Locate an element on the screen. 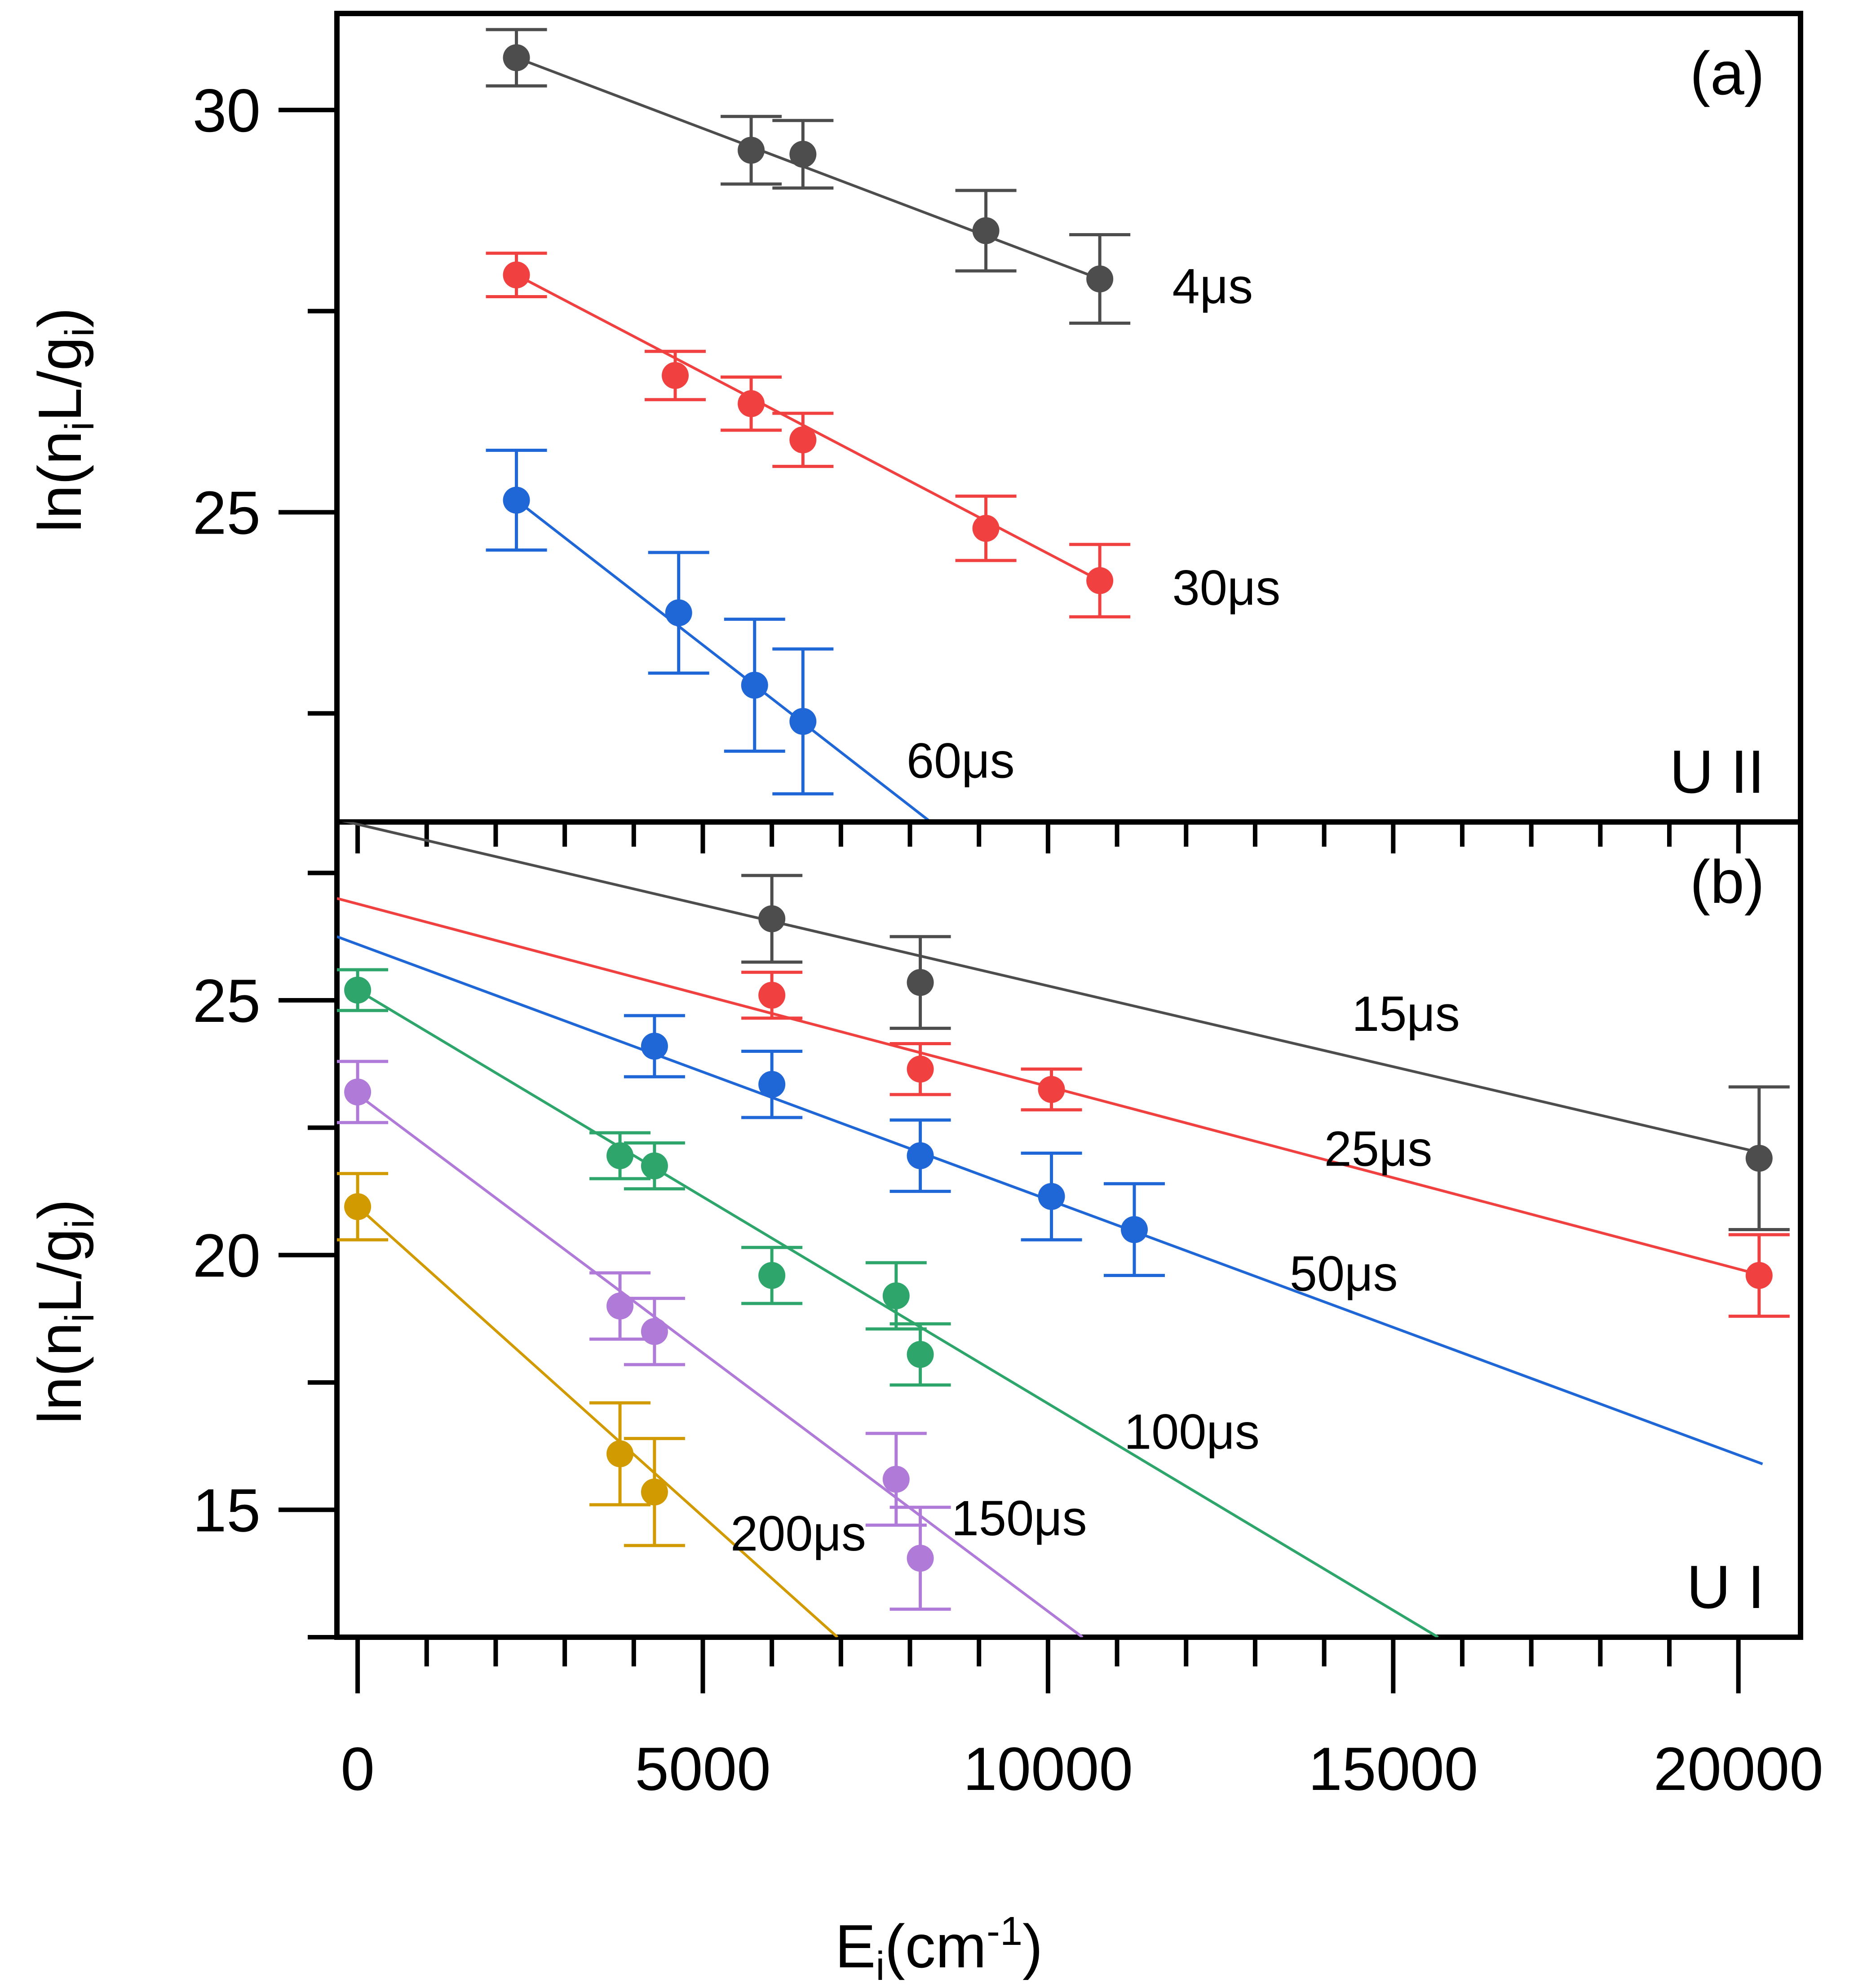  species-label-b: U I is located at coordinates (1725, 1587).